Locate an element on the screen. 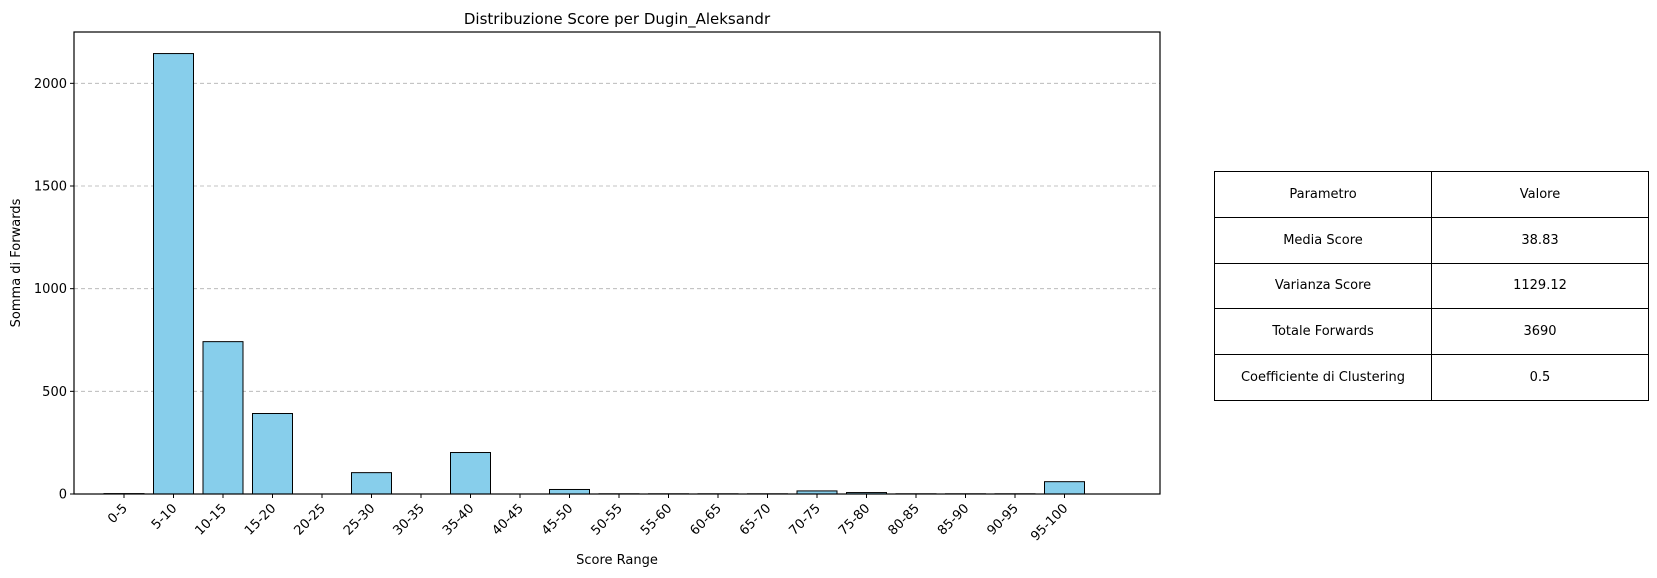 The height and width of the screenshot is (578, 1657). x-tick-label: 45-50 is located at coordinates (557, 519).